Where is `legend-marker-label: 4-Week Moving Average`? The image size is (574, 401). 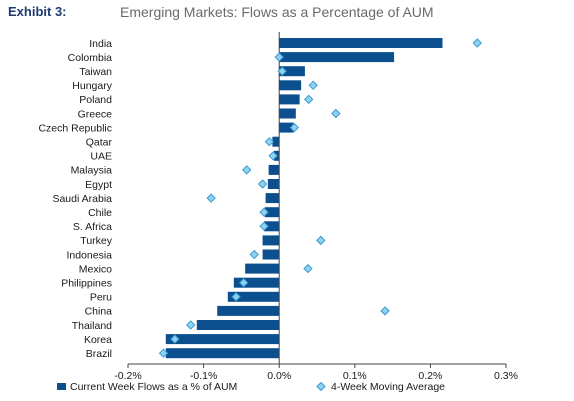 legend-marker-label: 4-Week Moving Average is located at coordinates (388, 387).